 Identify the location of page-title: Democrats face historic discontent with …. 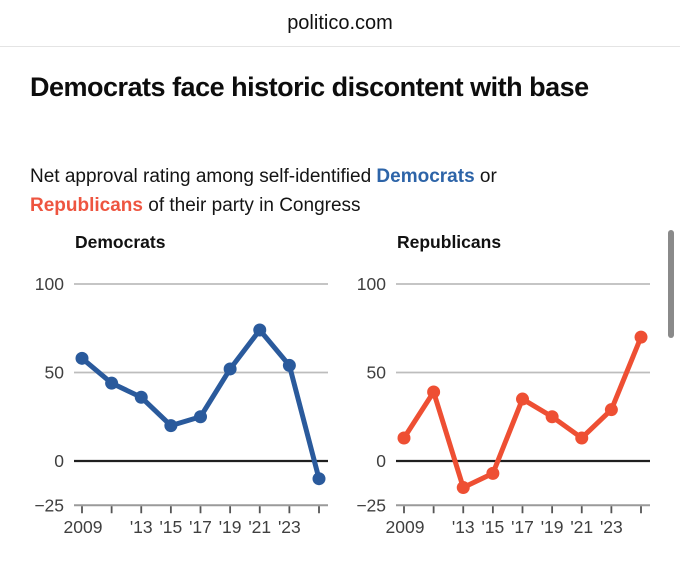
(309, 87).